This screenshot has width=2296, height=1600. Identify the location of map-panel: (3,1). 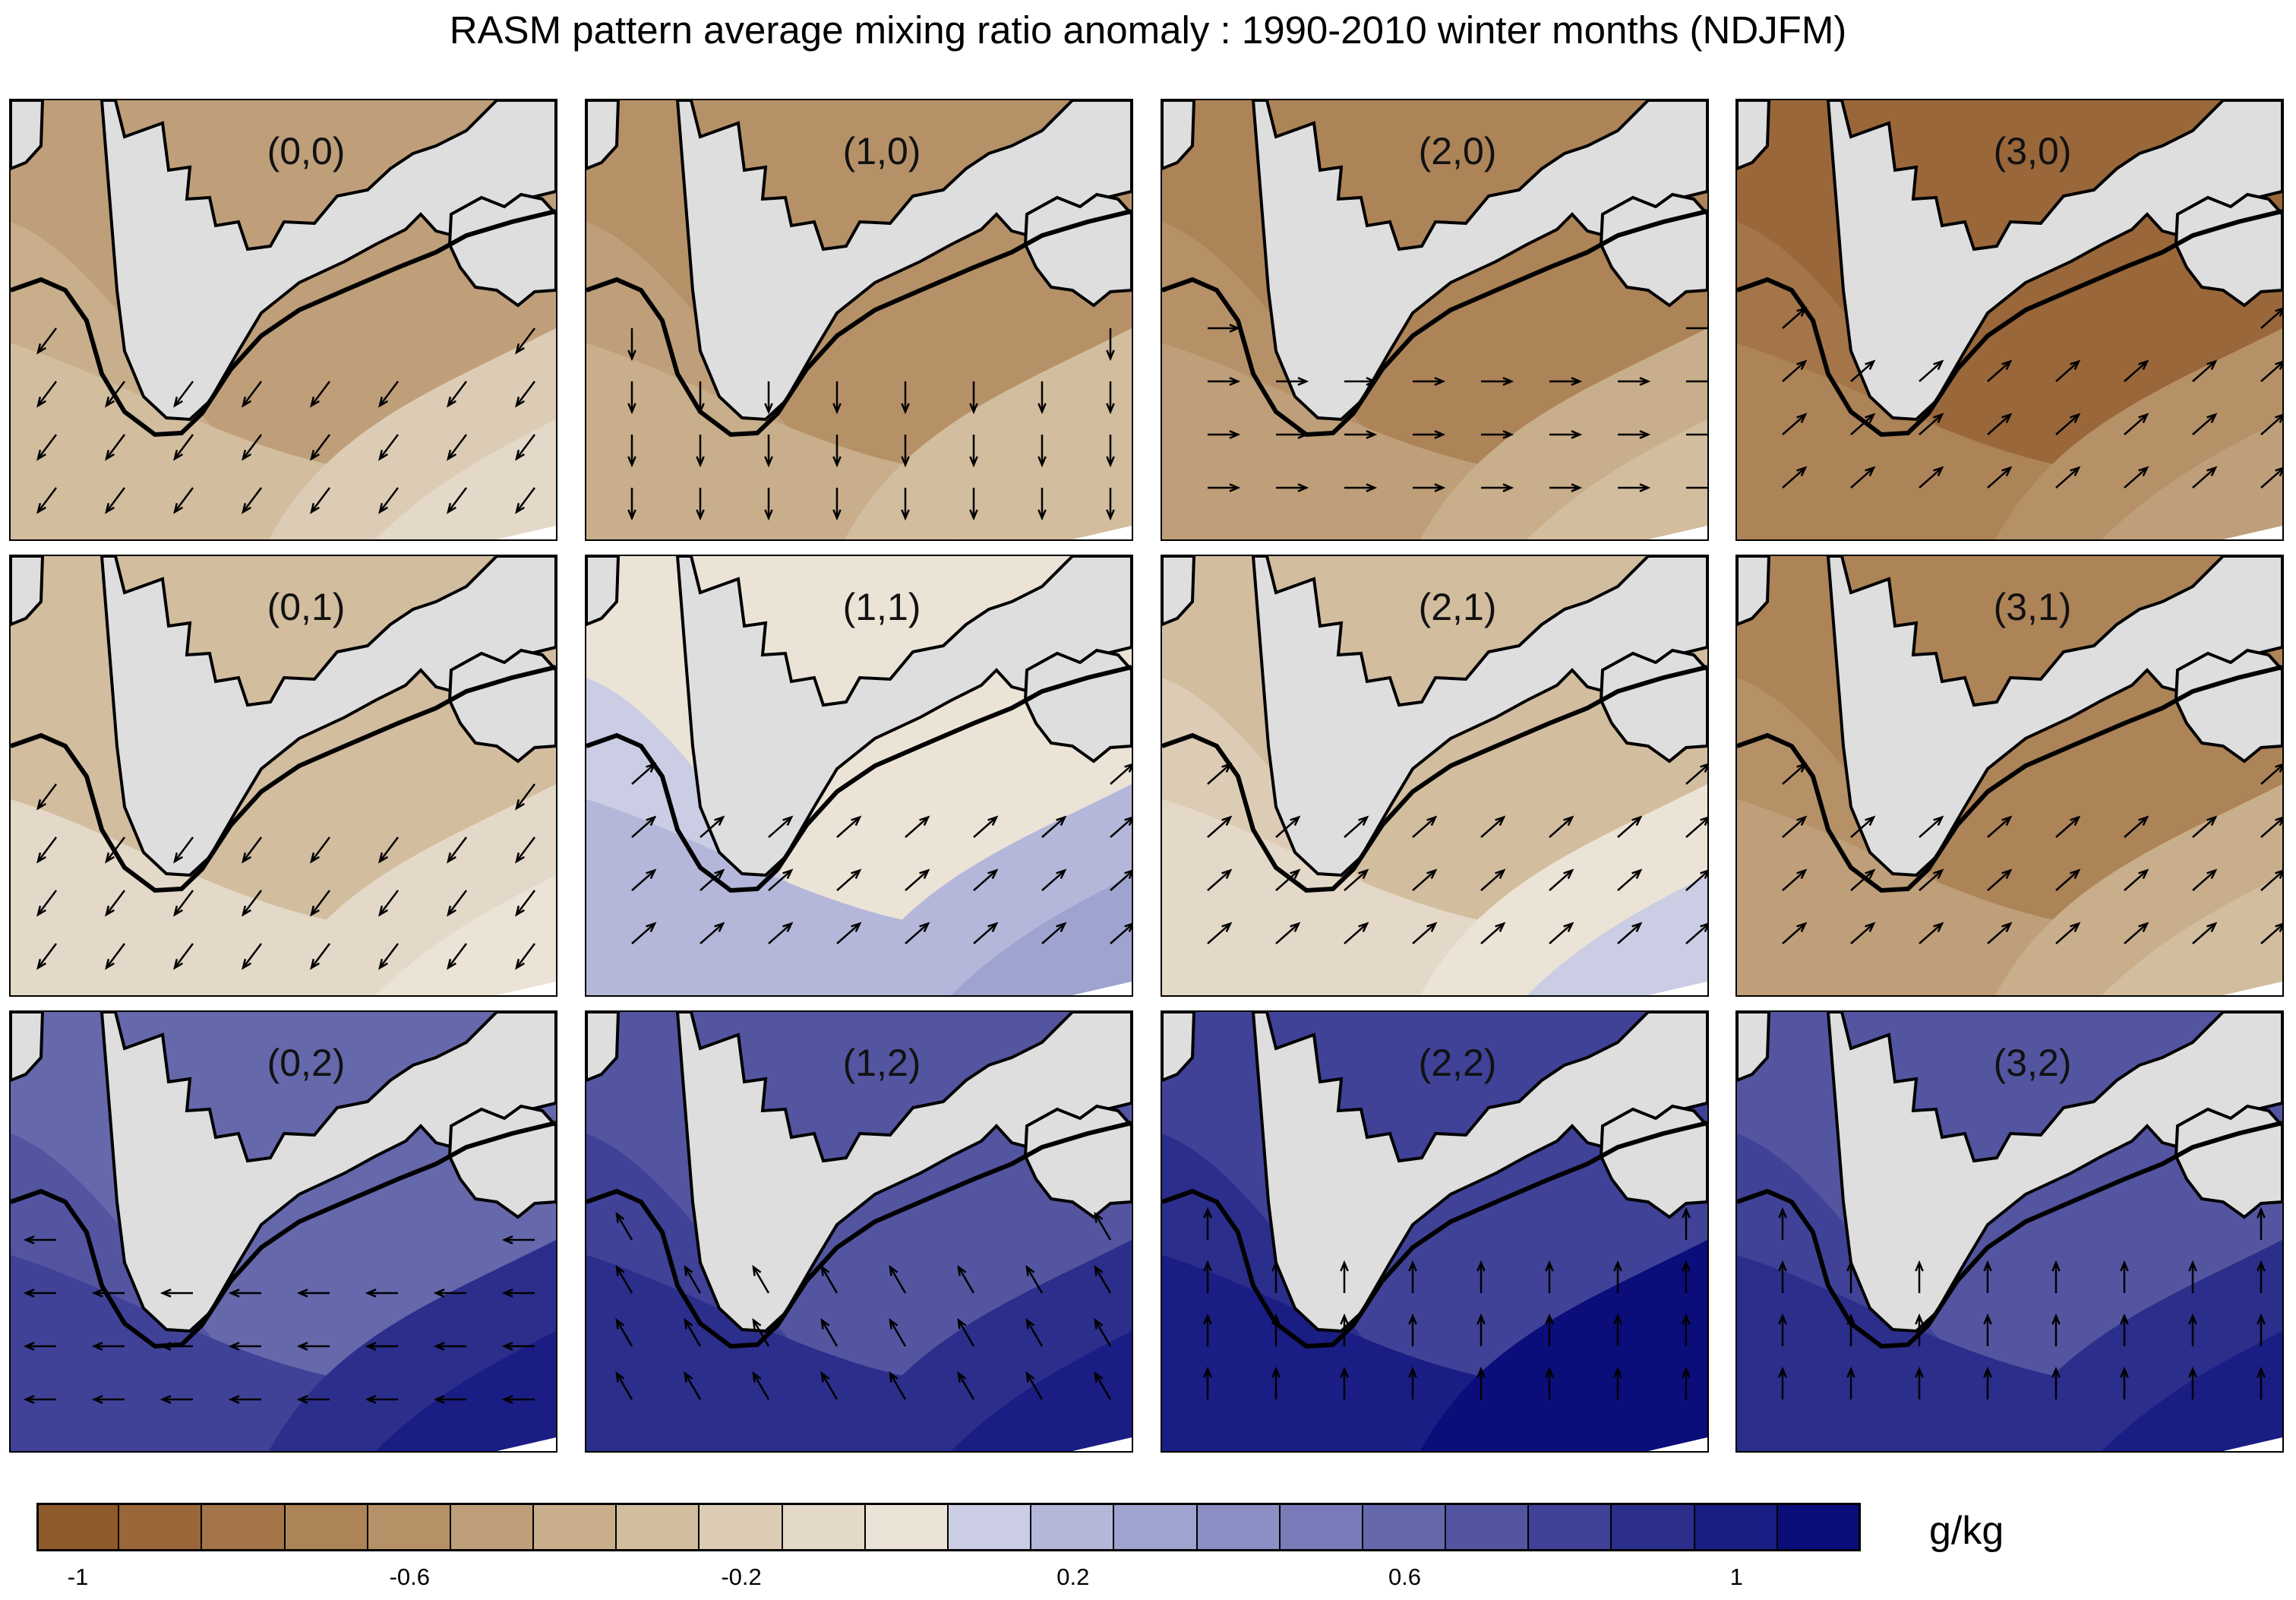
(2009, 776).